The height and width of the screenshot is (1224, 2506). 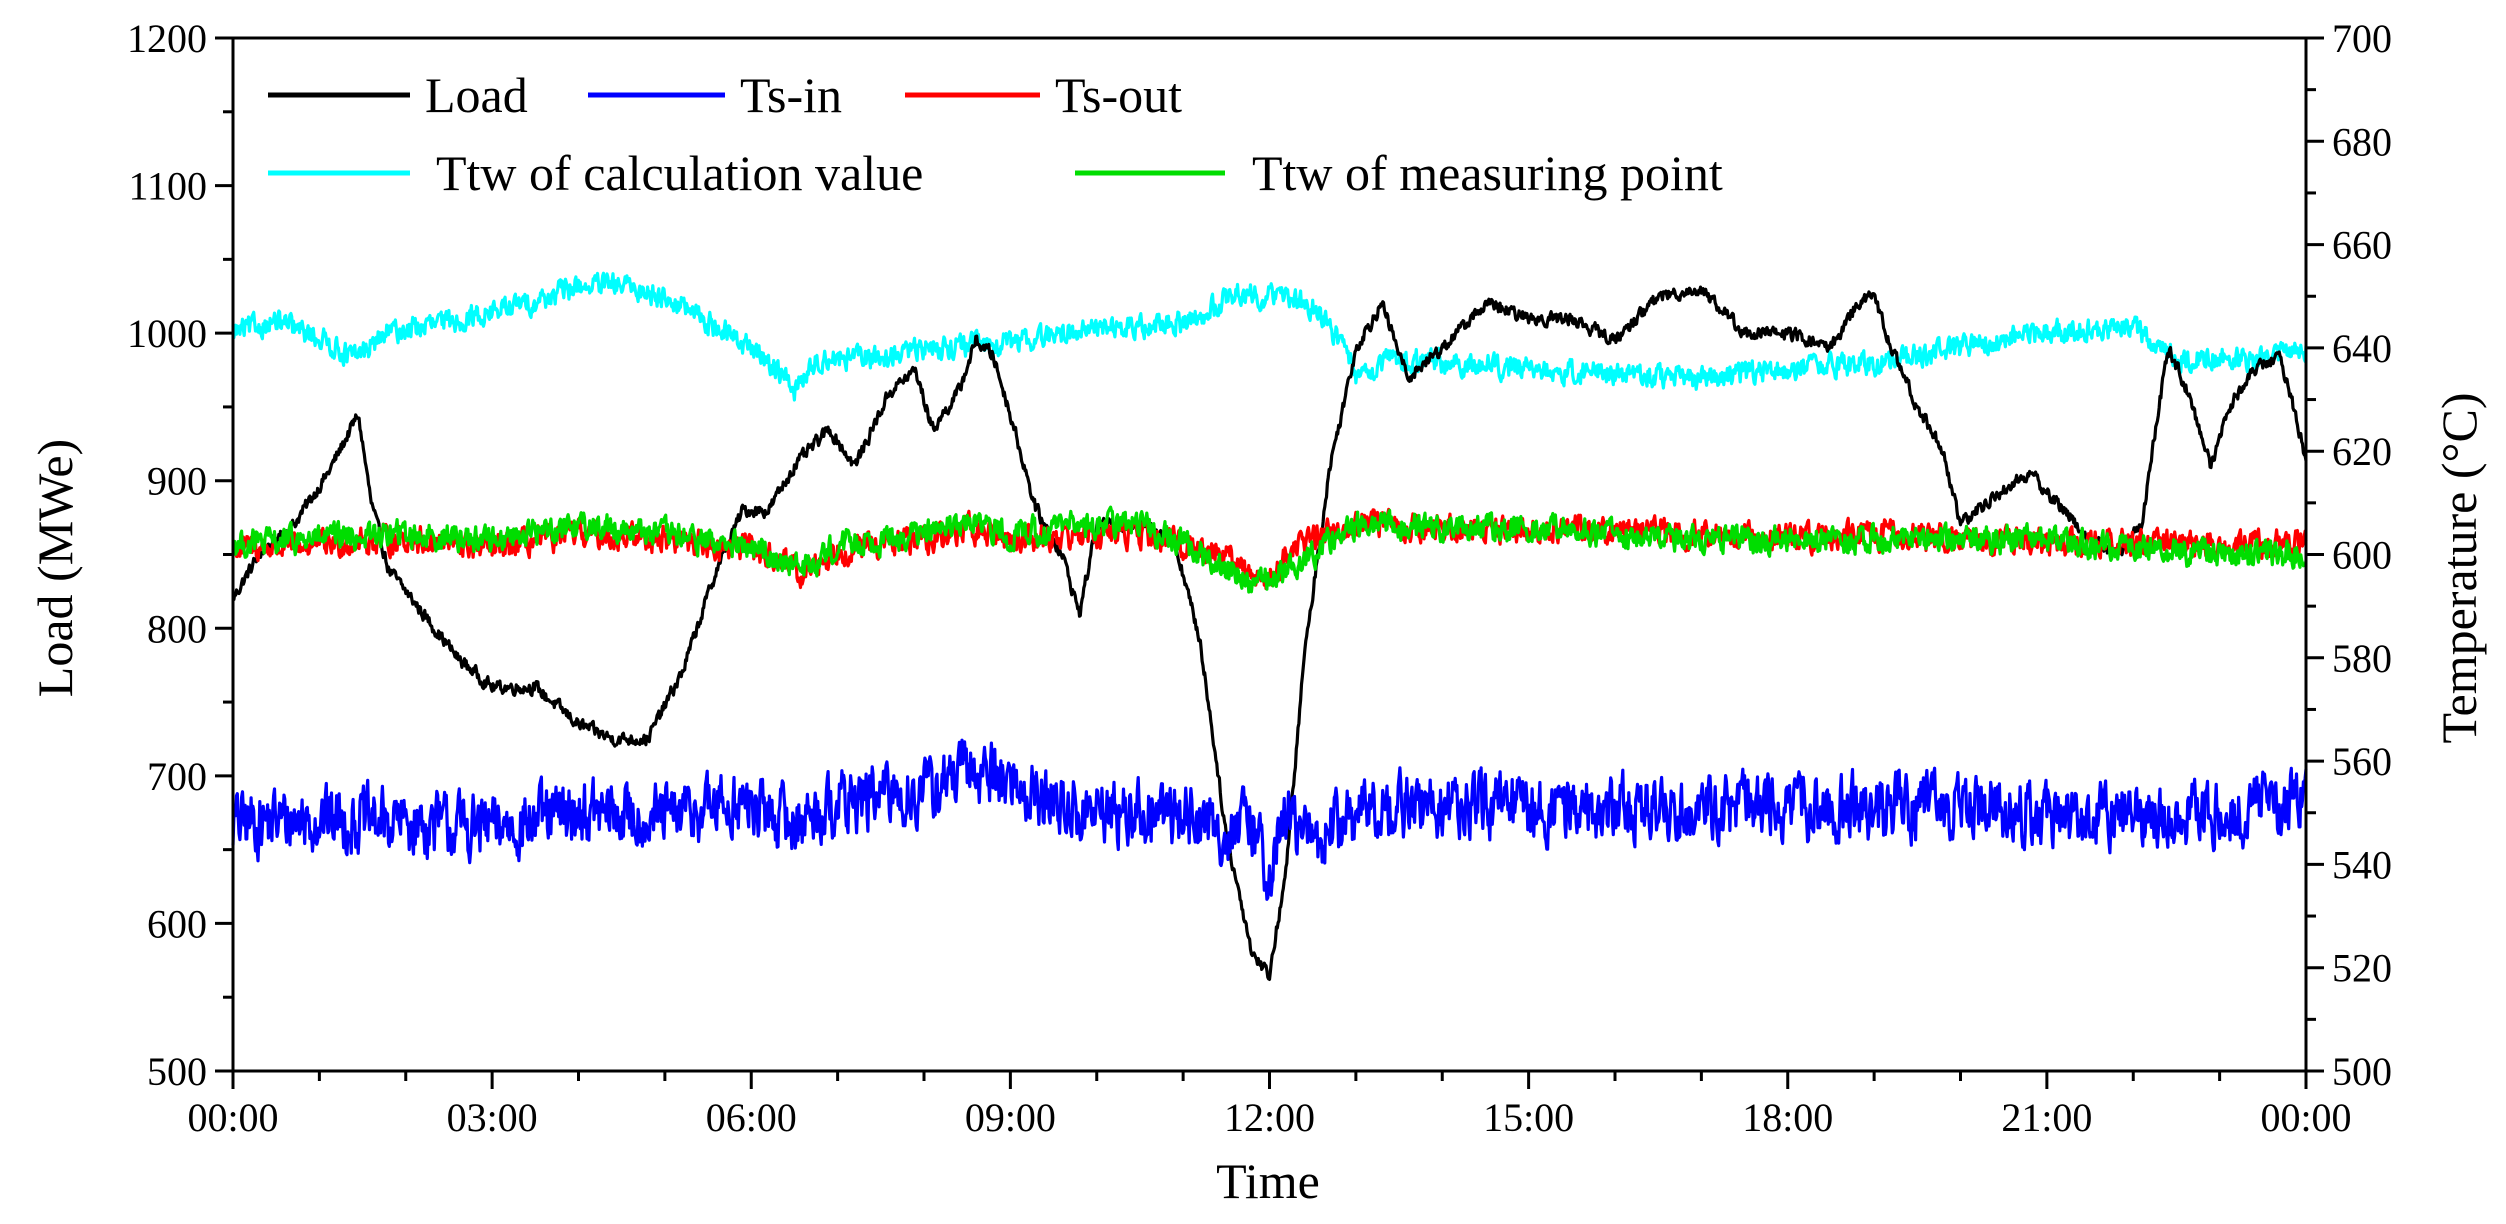 What do you see at coordinates (679, 173) in the screenshot?
I see `legend-label-ttw-calc: Ttw of calculation value` at bounding box center [679, 173].